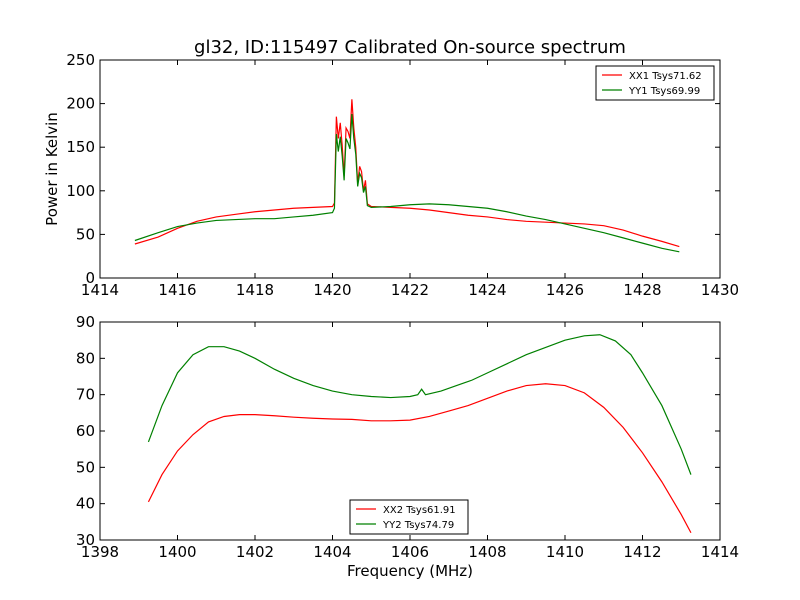 The width and height of the screenshot is (800, 600). What do you see at coordinates (565, 552) in the screenshot?
I see `x-tick-label: 1410` at bounding box center [565, 552].